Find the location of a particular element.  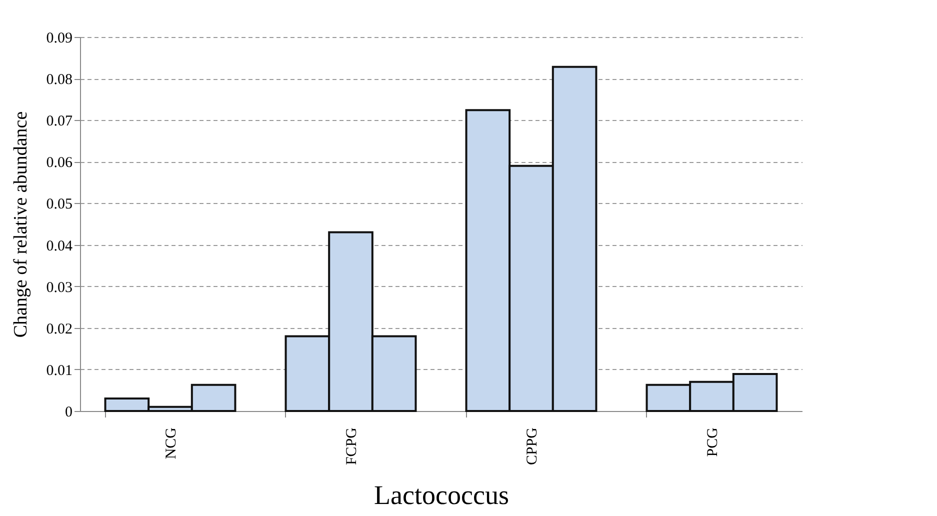

x-axis-title: Lactococcus is located at coordinates (441, 495).